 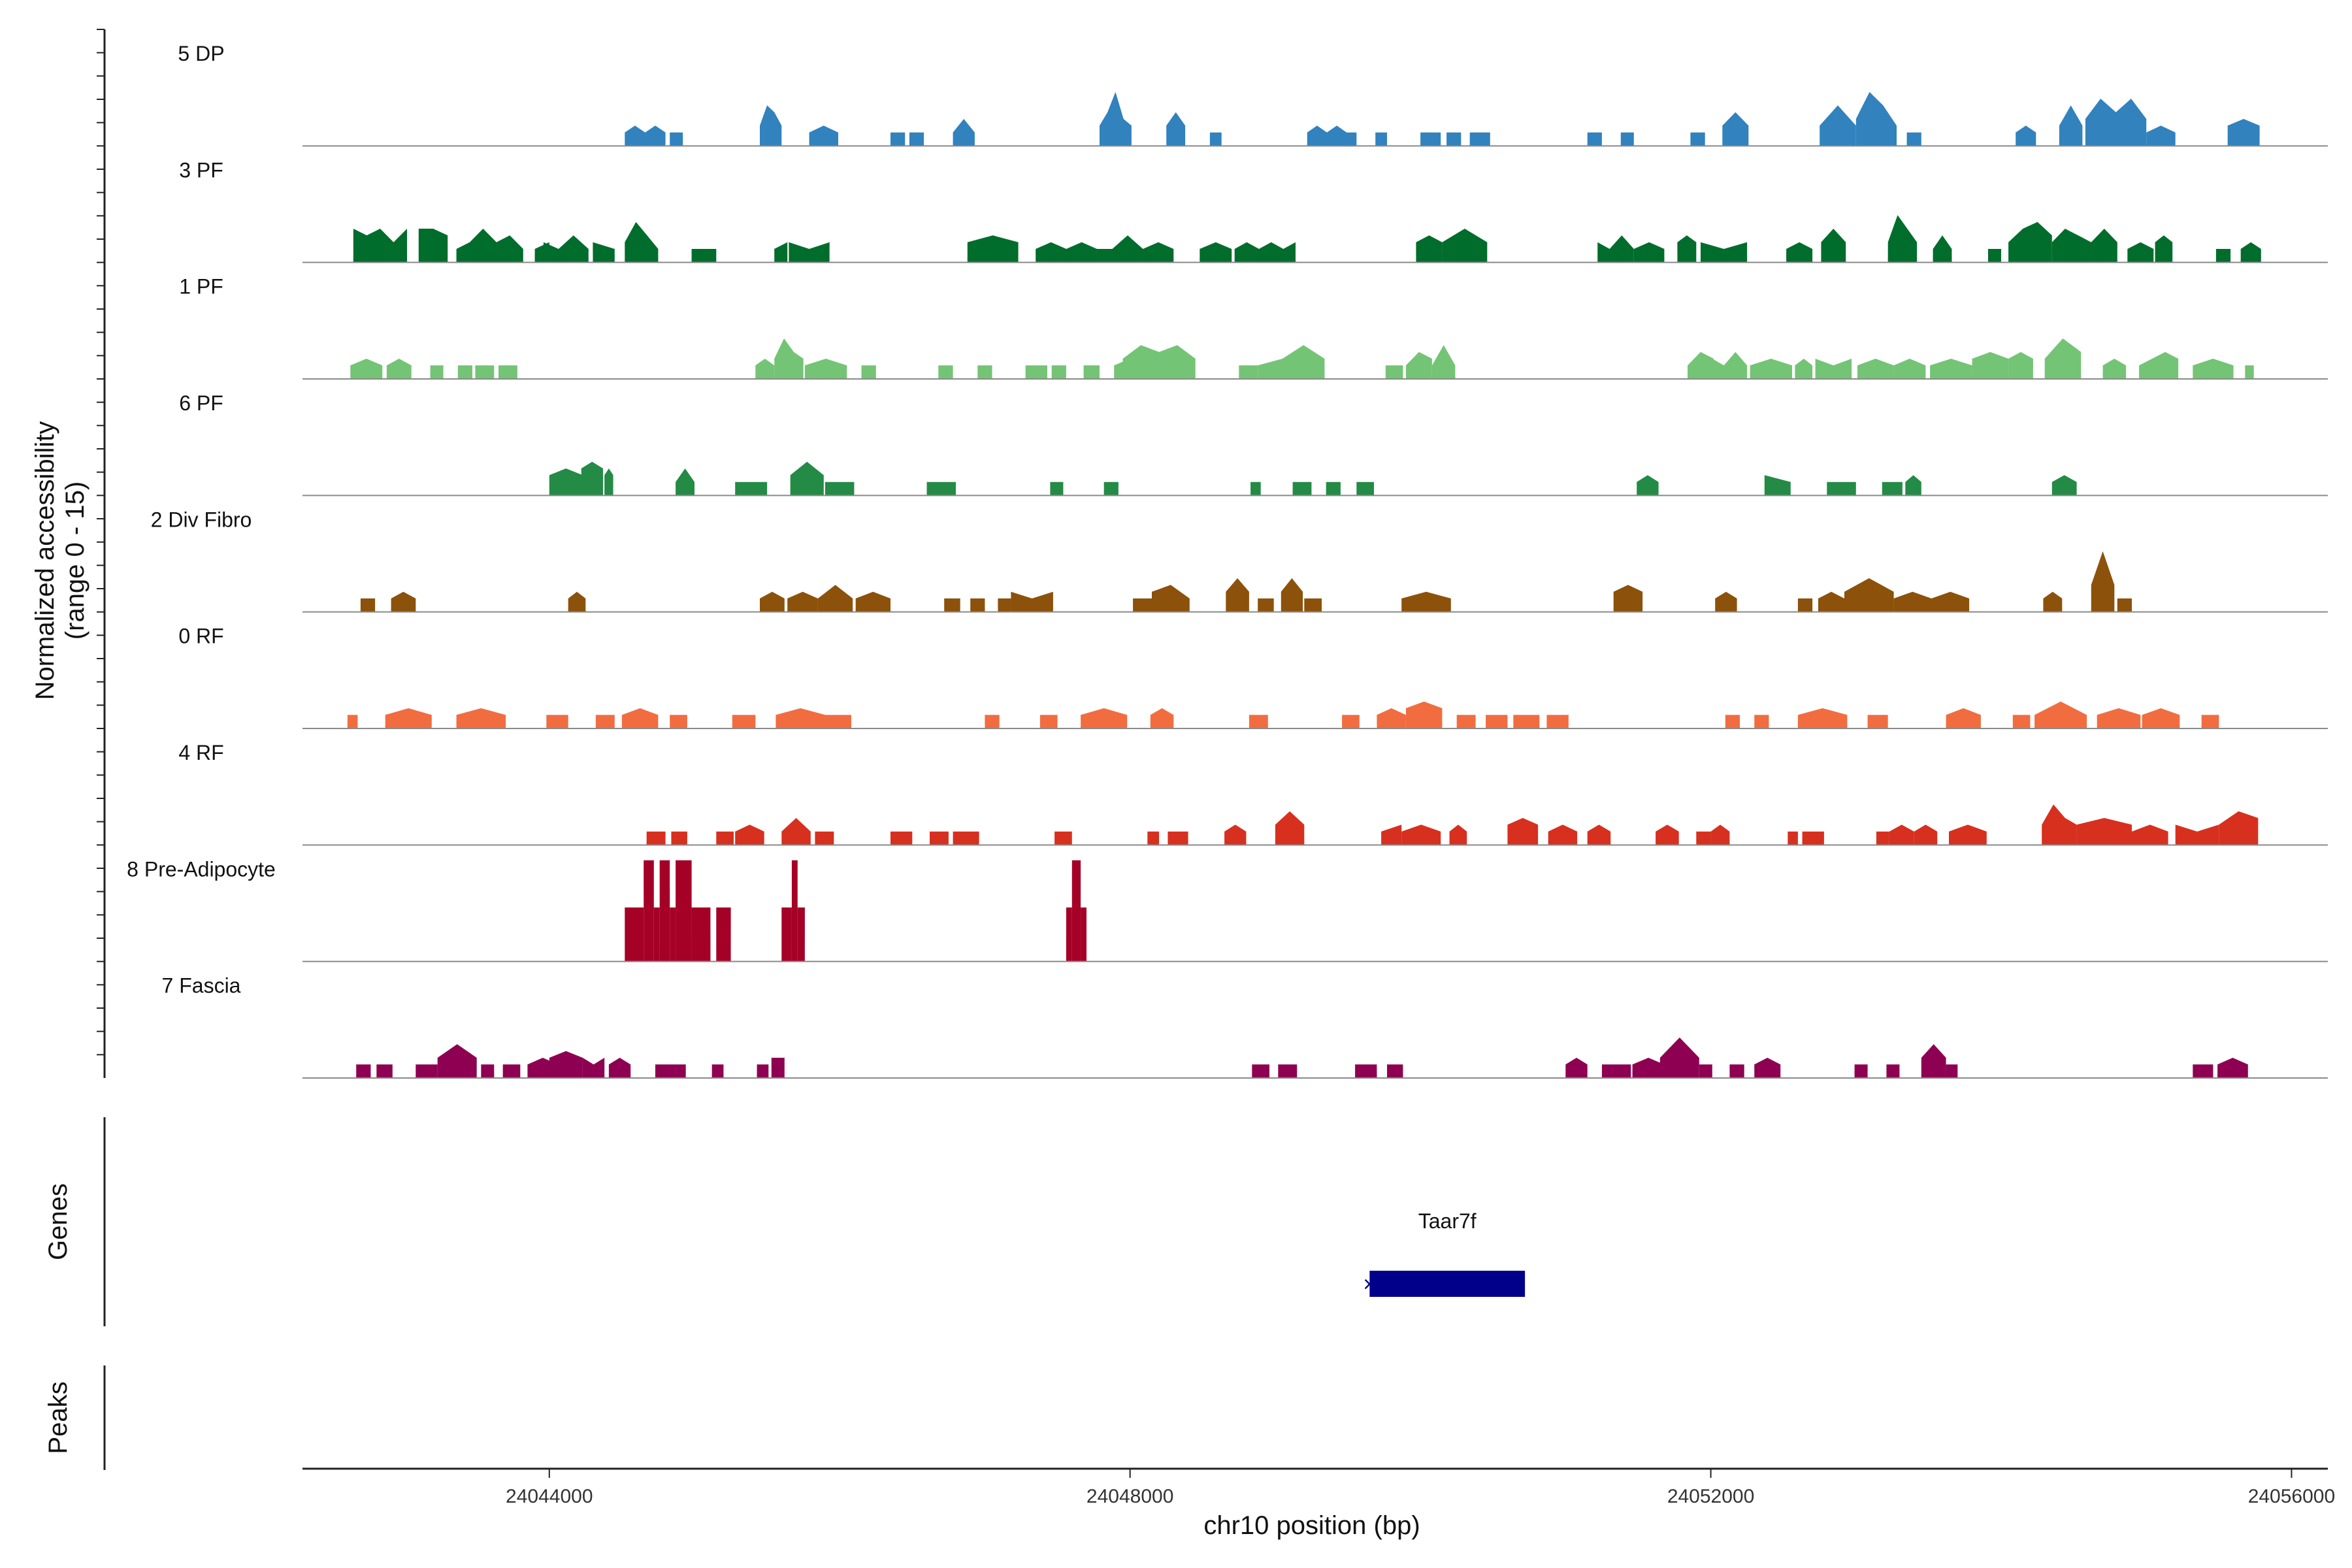 What do you see at coordinates (101, 542) in the screenshot?
I see `coverage-y-axis-ticks` at bounding box center [101, 542].